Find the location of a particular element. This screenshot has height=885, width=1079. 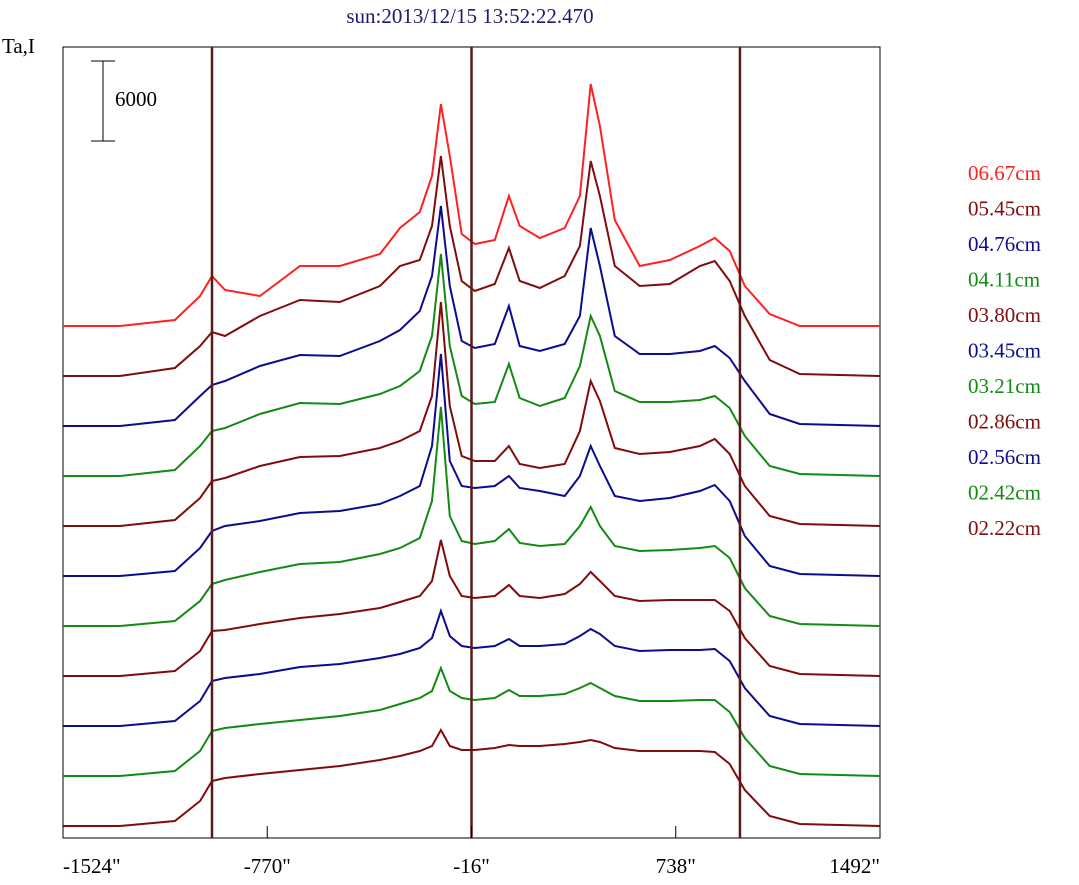

legend-entry: 05.45cm is located at coordinates (1004, 208).